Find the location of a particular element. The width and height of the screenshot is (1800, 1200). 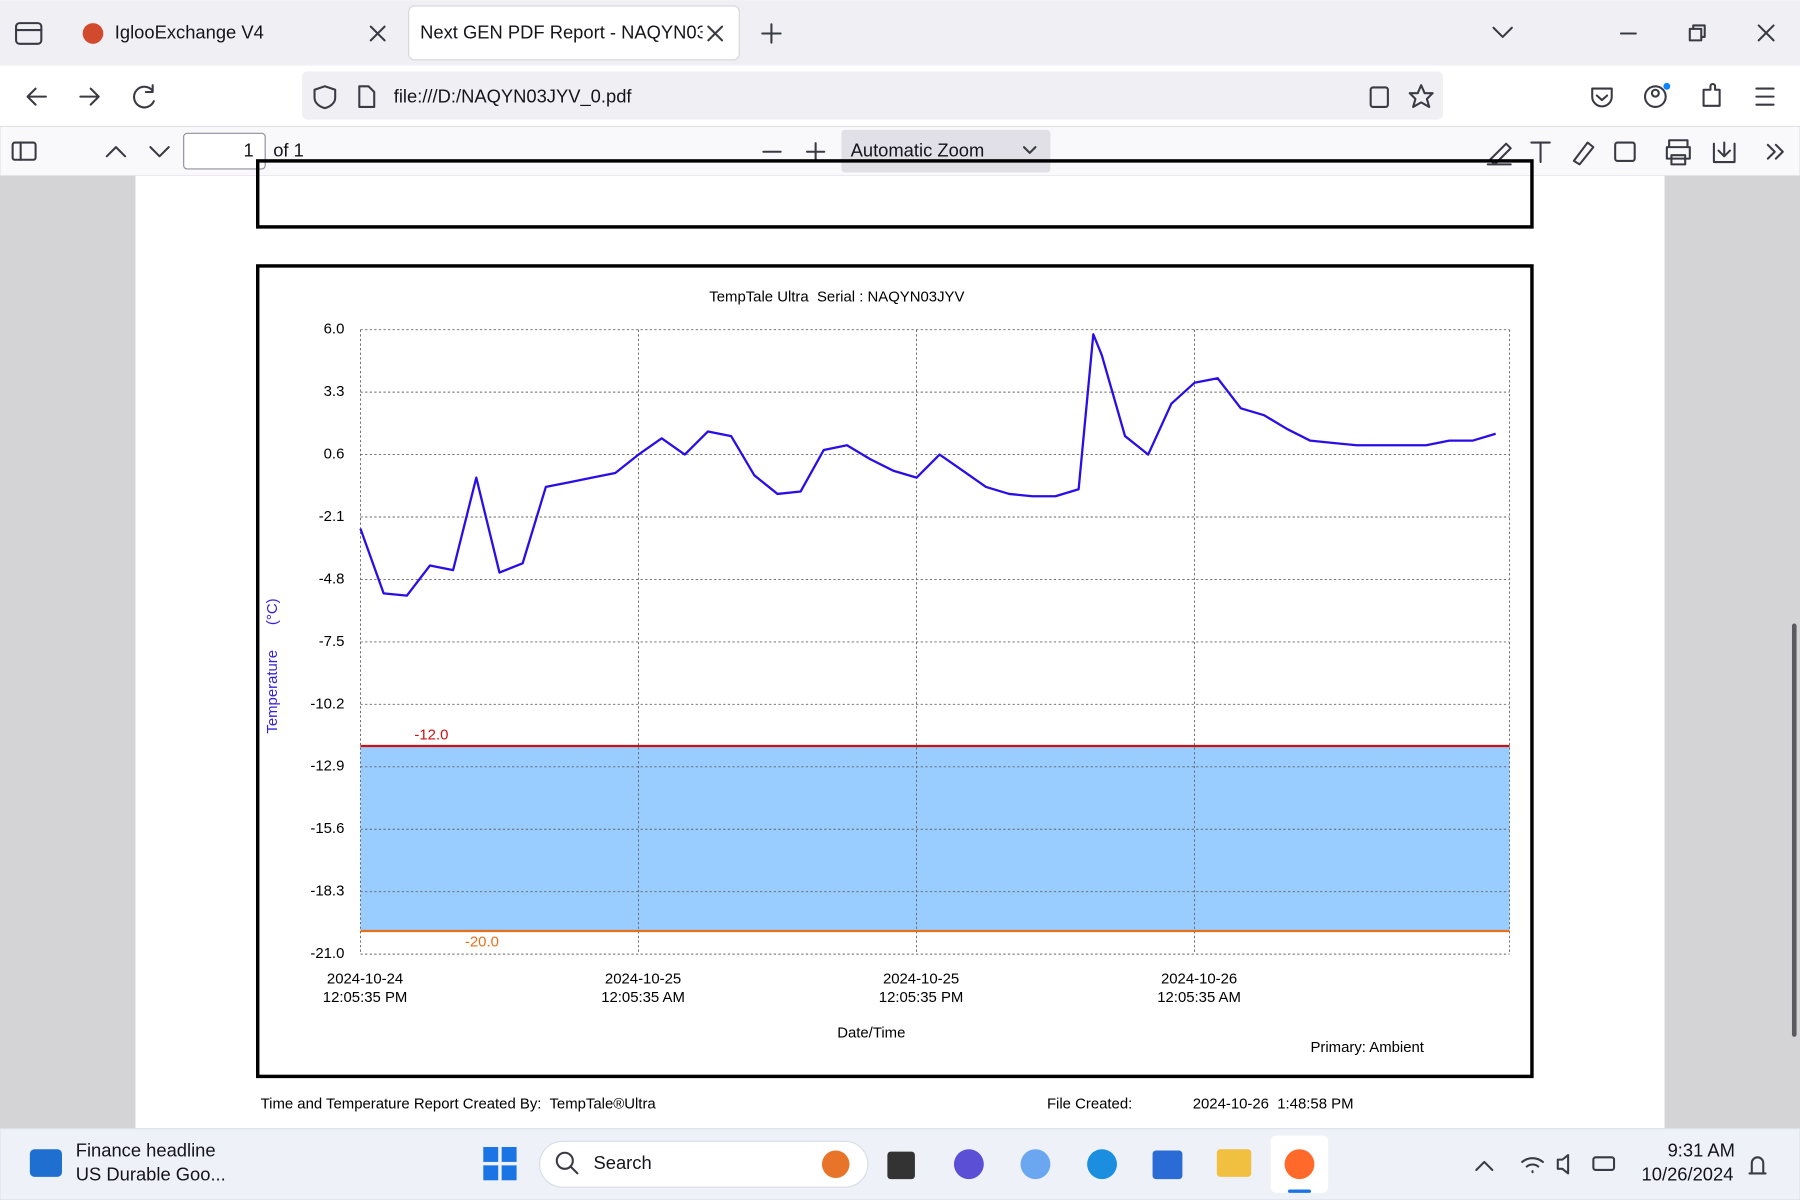

search-highlight is located at coordinates (835, 1164).